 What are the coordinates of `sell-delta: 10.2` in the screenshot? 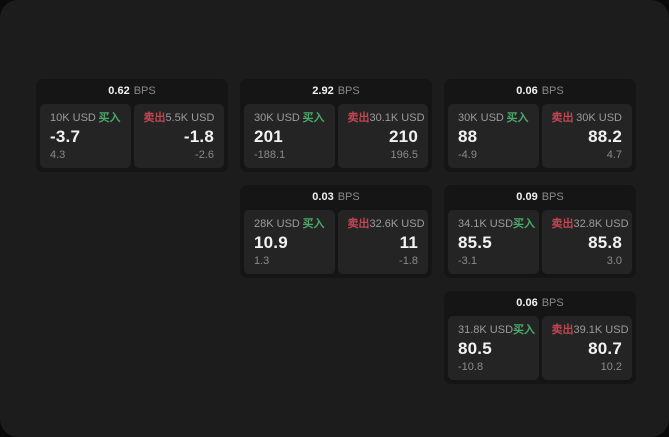 It's located at (611, 367).